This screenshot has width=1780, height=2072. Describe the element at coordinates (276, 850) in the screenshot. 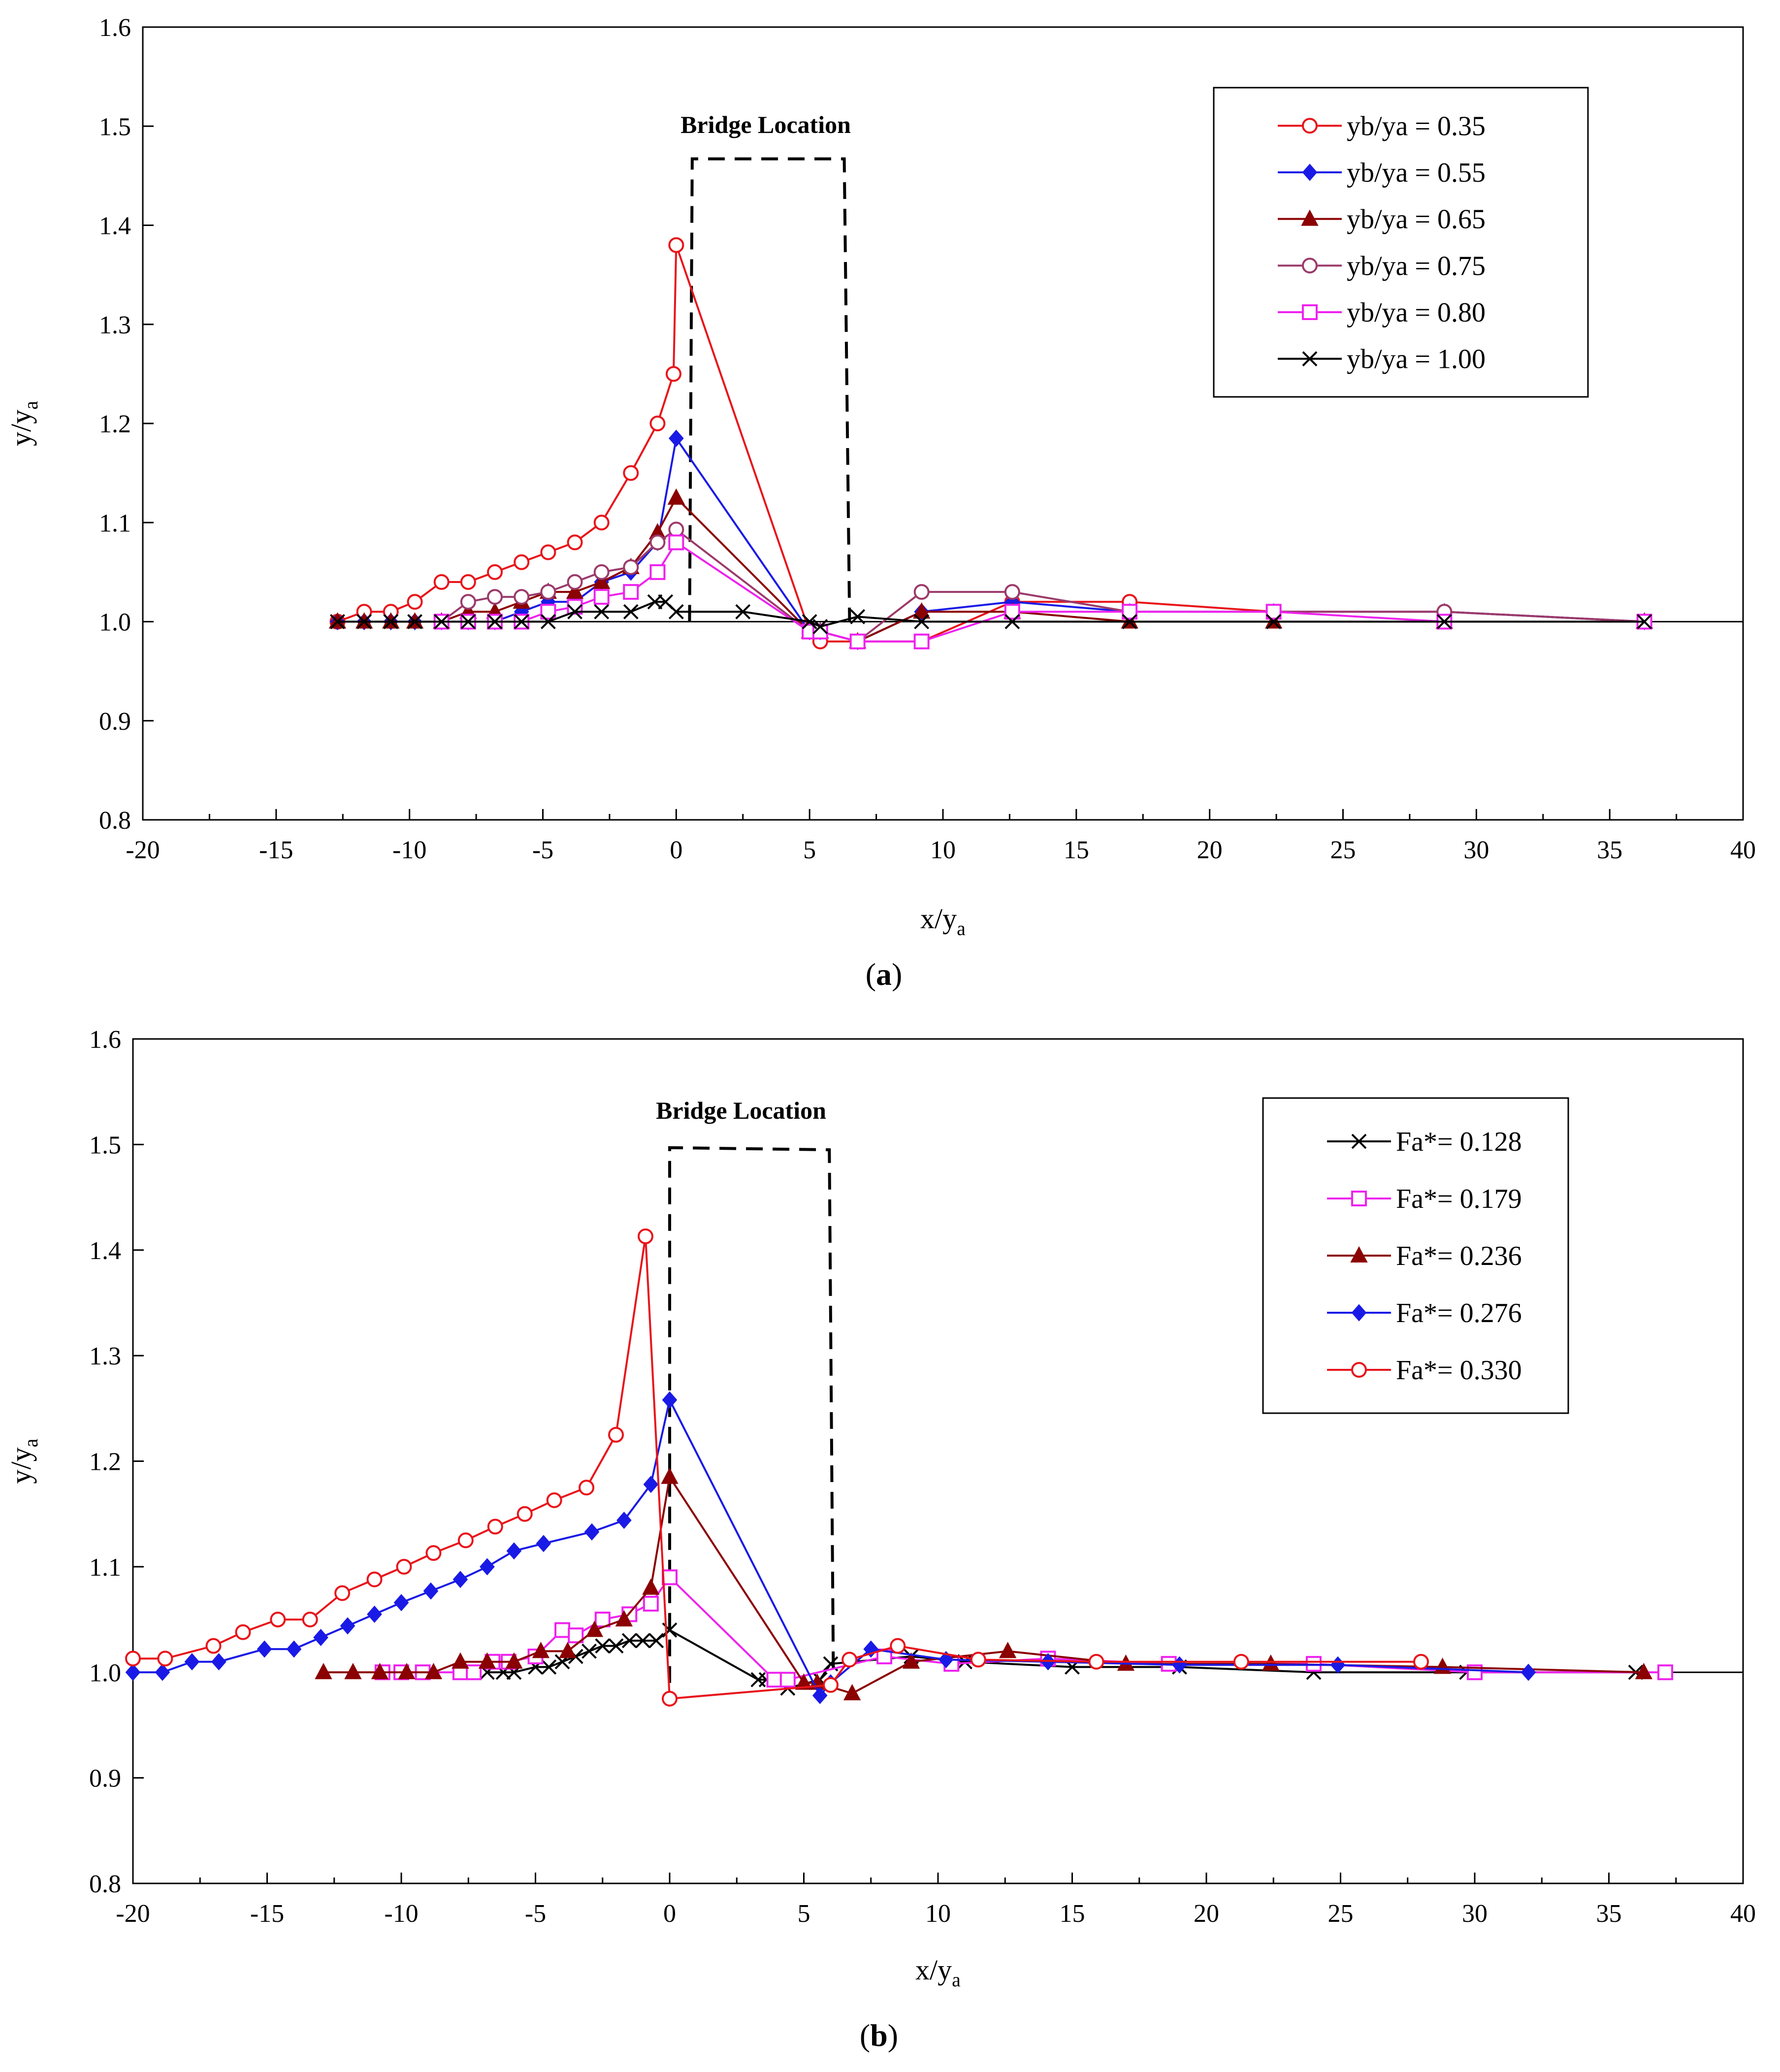

I see `x-tick-label: -15` at that location.